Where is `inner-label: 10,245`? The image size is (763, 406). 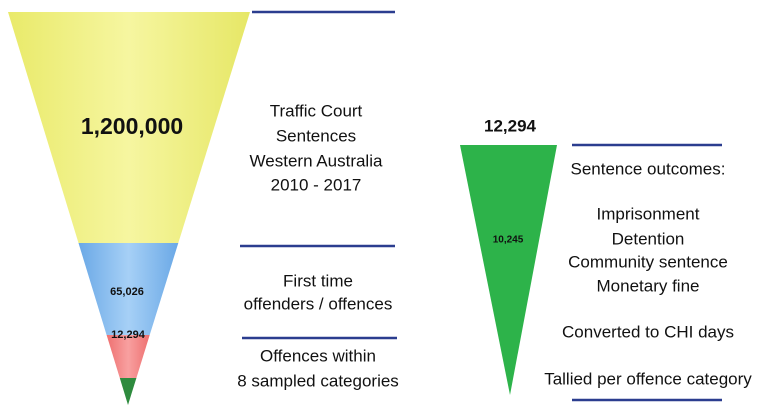
inner-label: 10,245 is located at coordinates (508, 240).